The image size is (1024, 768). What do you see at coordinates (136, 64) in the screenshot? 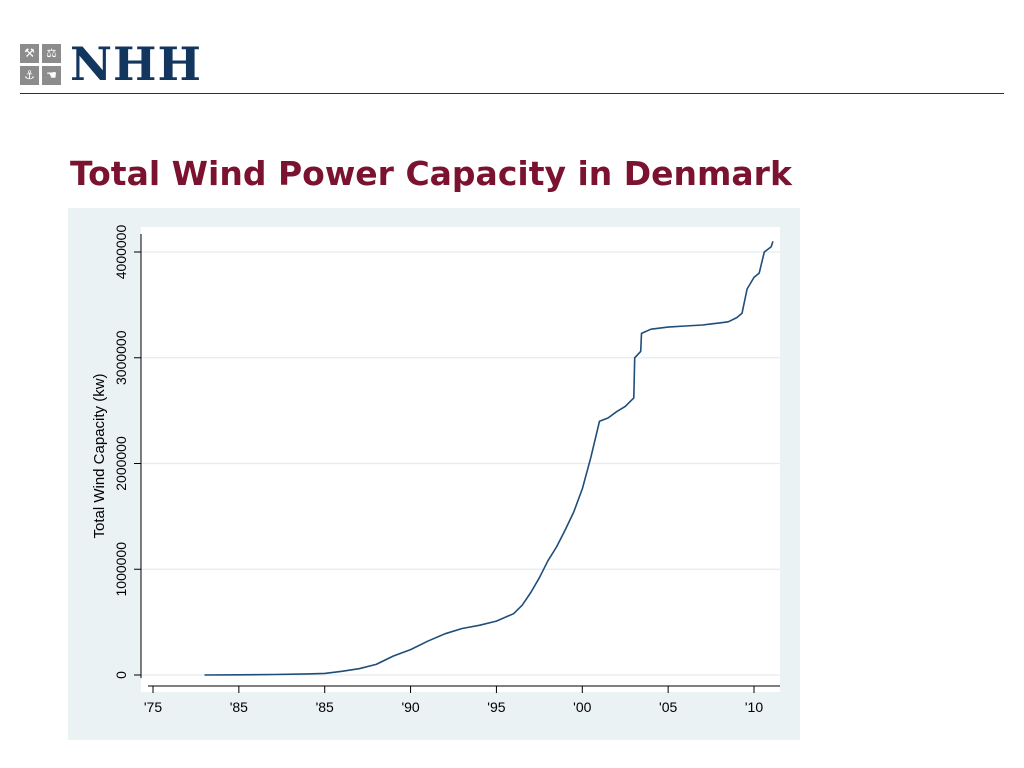
I see `logo-text: NHH` at bounding box center [136, 64].